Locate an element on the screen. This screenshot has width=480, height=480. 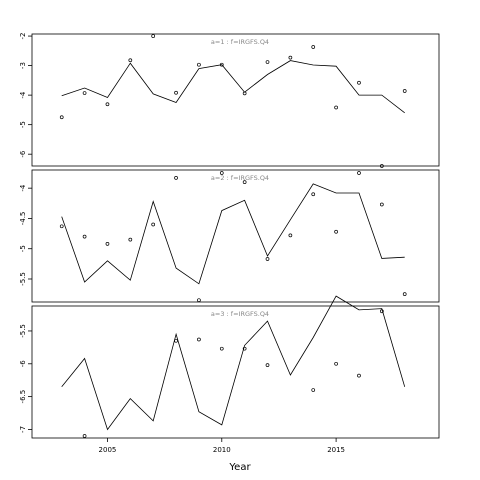
panel-3-y-tick-label: -5.5 is located at coordinates (23, 331).